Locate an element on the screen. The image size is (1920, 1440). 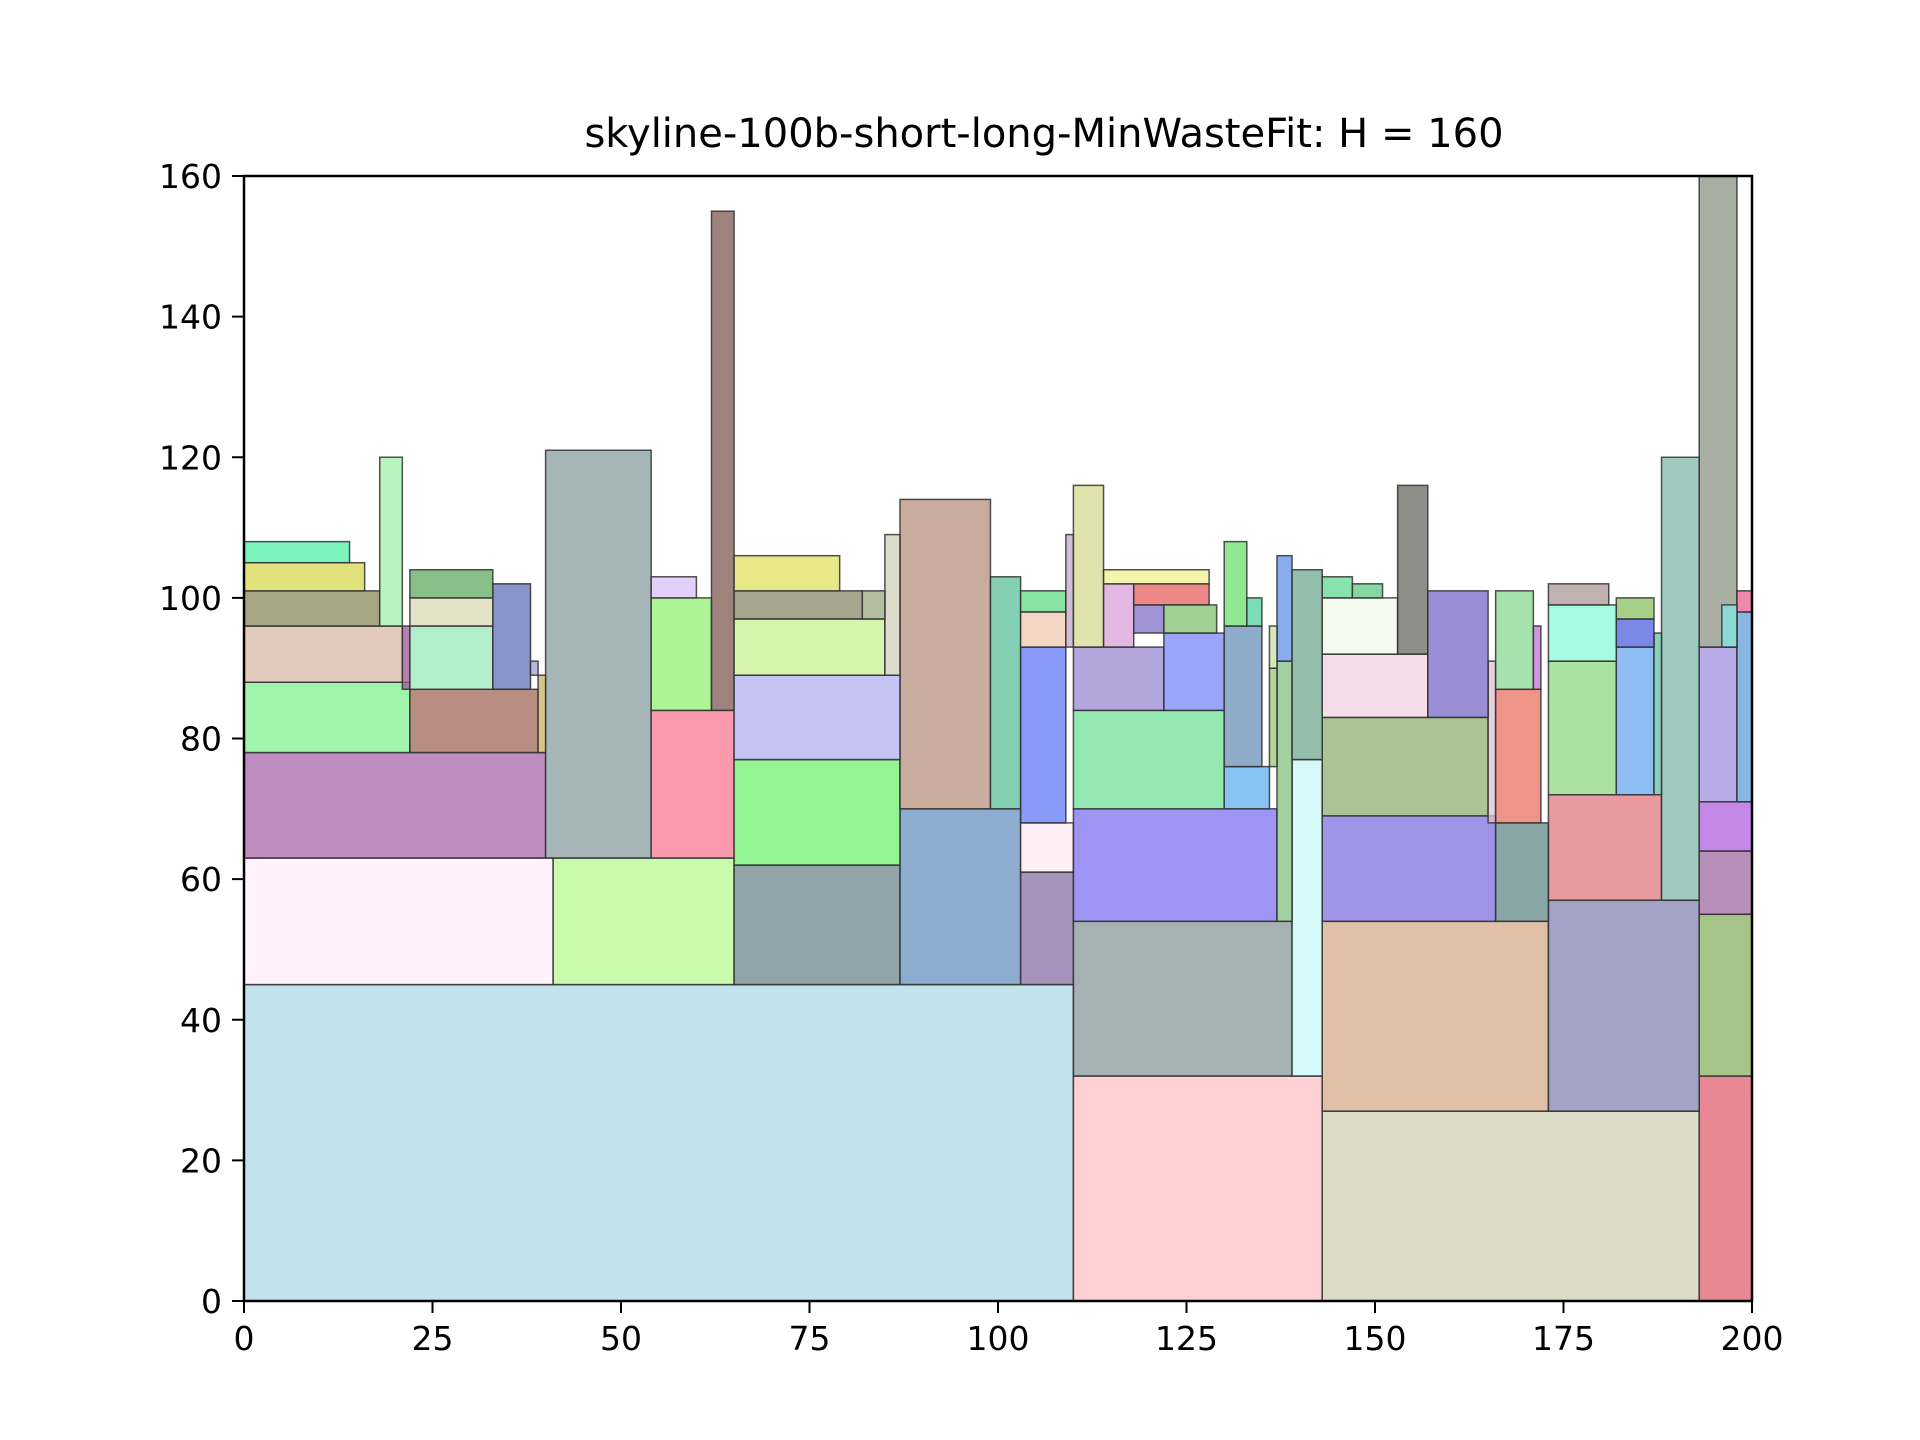
x-tick-label: 50 is located at coordinates (621, 1338).